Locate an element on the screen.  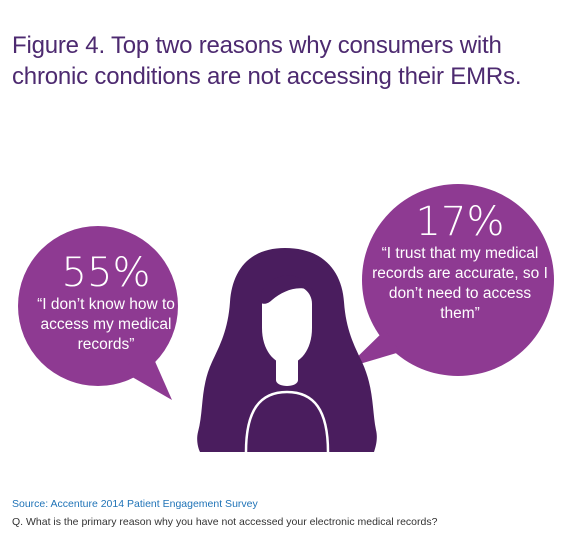
left-speech-bubble is located at coordinates (98, 313).